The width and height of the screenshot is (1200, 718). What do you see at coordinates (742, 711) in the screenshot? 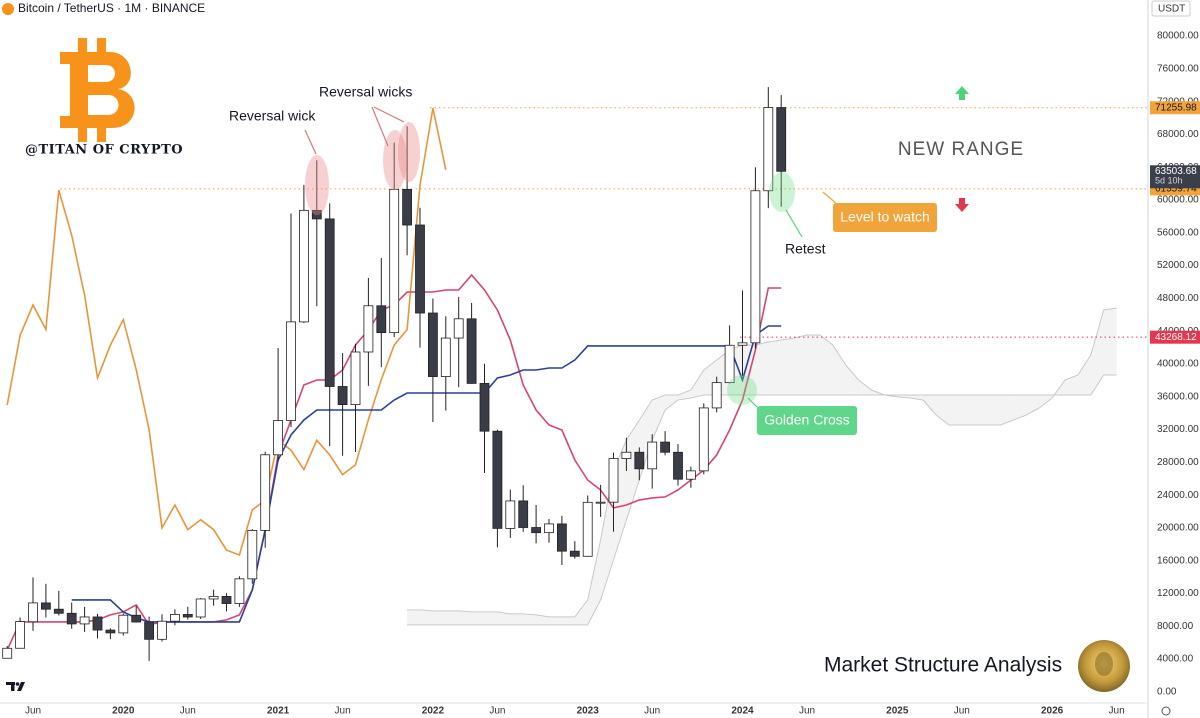
I see `x-tick-label: 2024` at bounding box center [742, 711].